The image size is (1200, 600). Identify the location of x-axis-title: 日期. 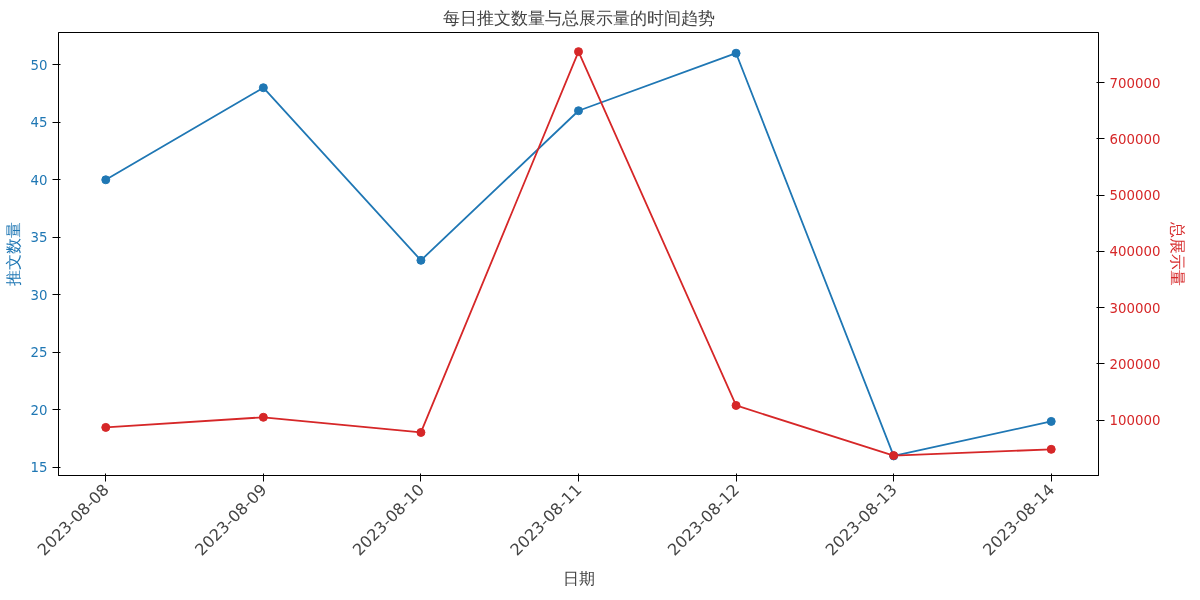
(578, 578).